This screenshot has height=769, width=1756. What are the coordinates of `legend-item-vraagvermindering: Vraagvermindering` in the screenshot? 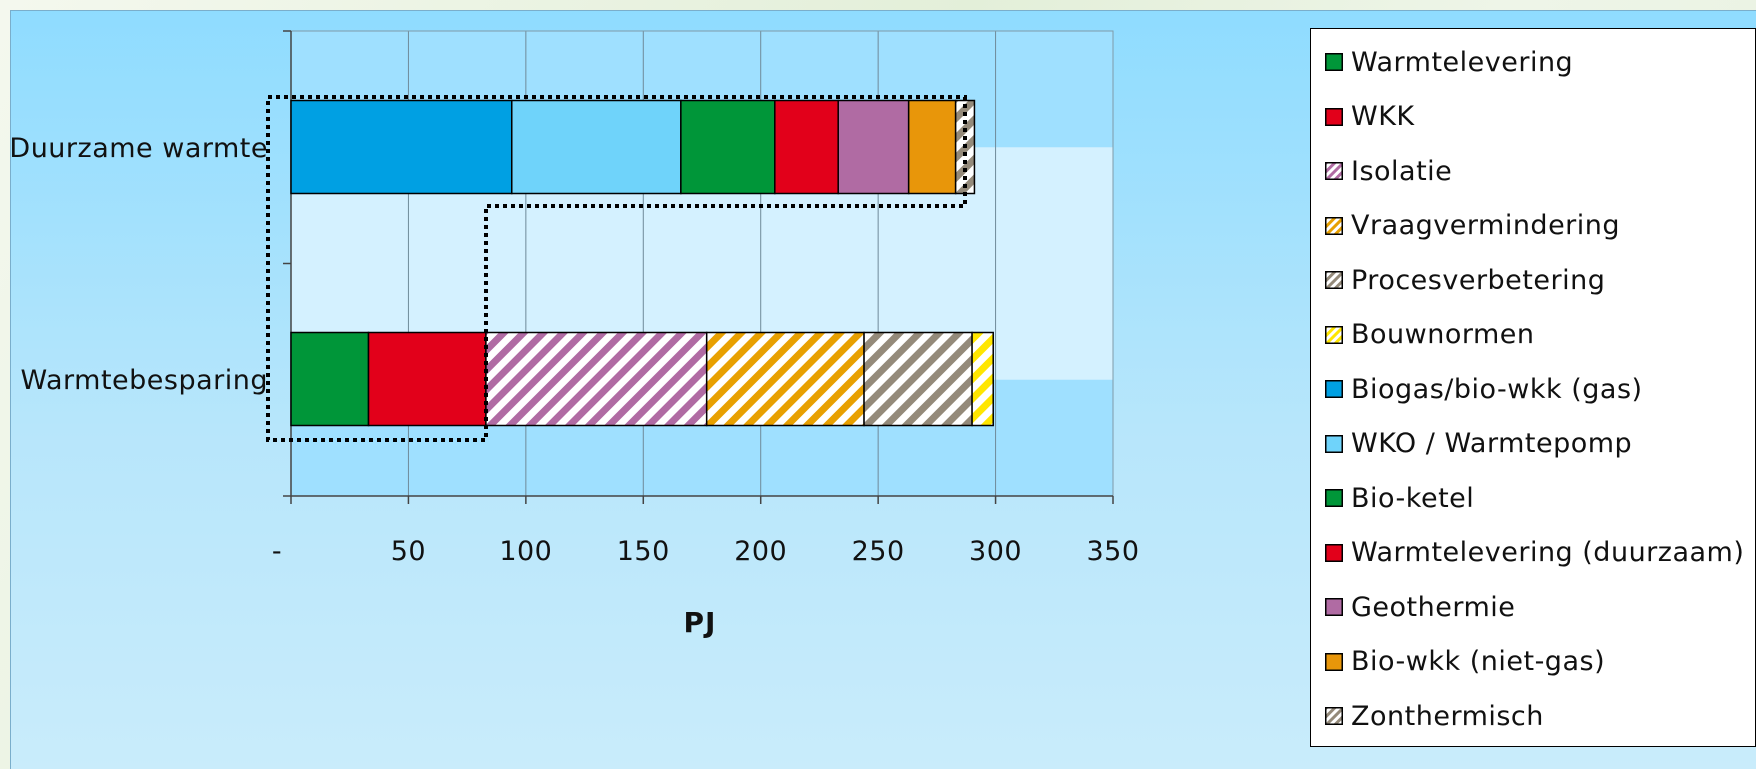 It's located at (1540, 226).